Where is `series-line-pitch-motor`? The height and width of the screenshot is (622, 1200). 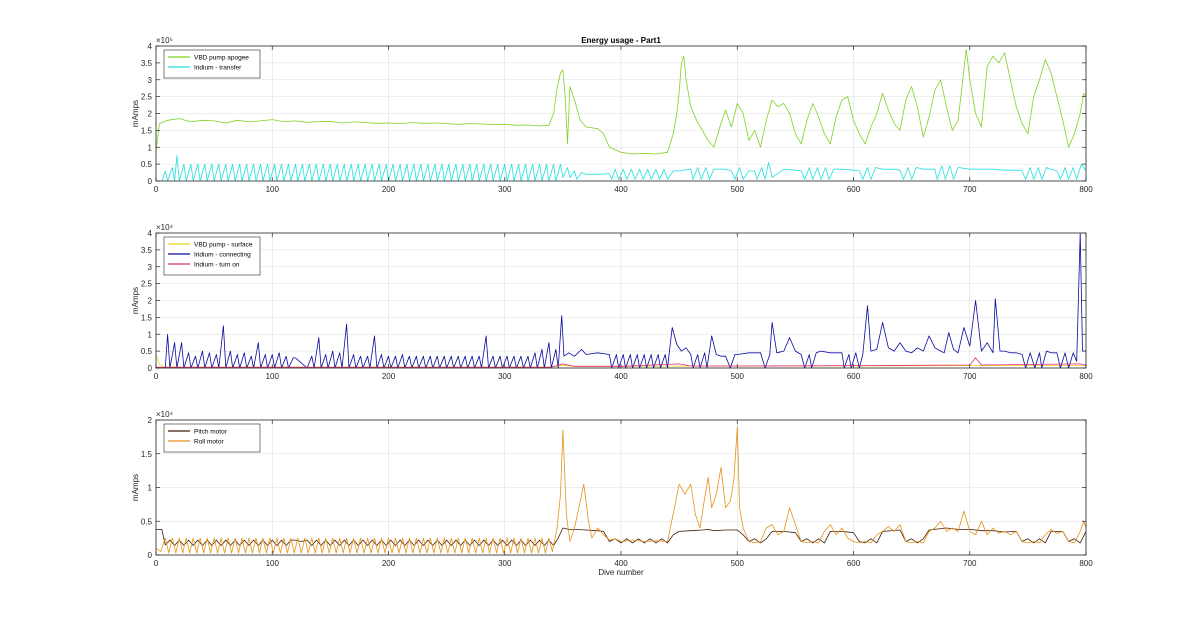
series-line-pitch-motor is located at coordinates (621, 536).